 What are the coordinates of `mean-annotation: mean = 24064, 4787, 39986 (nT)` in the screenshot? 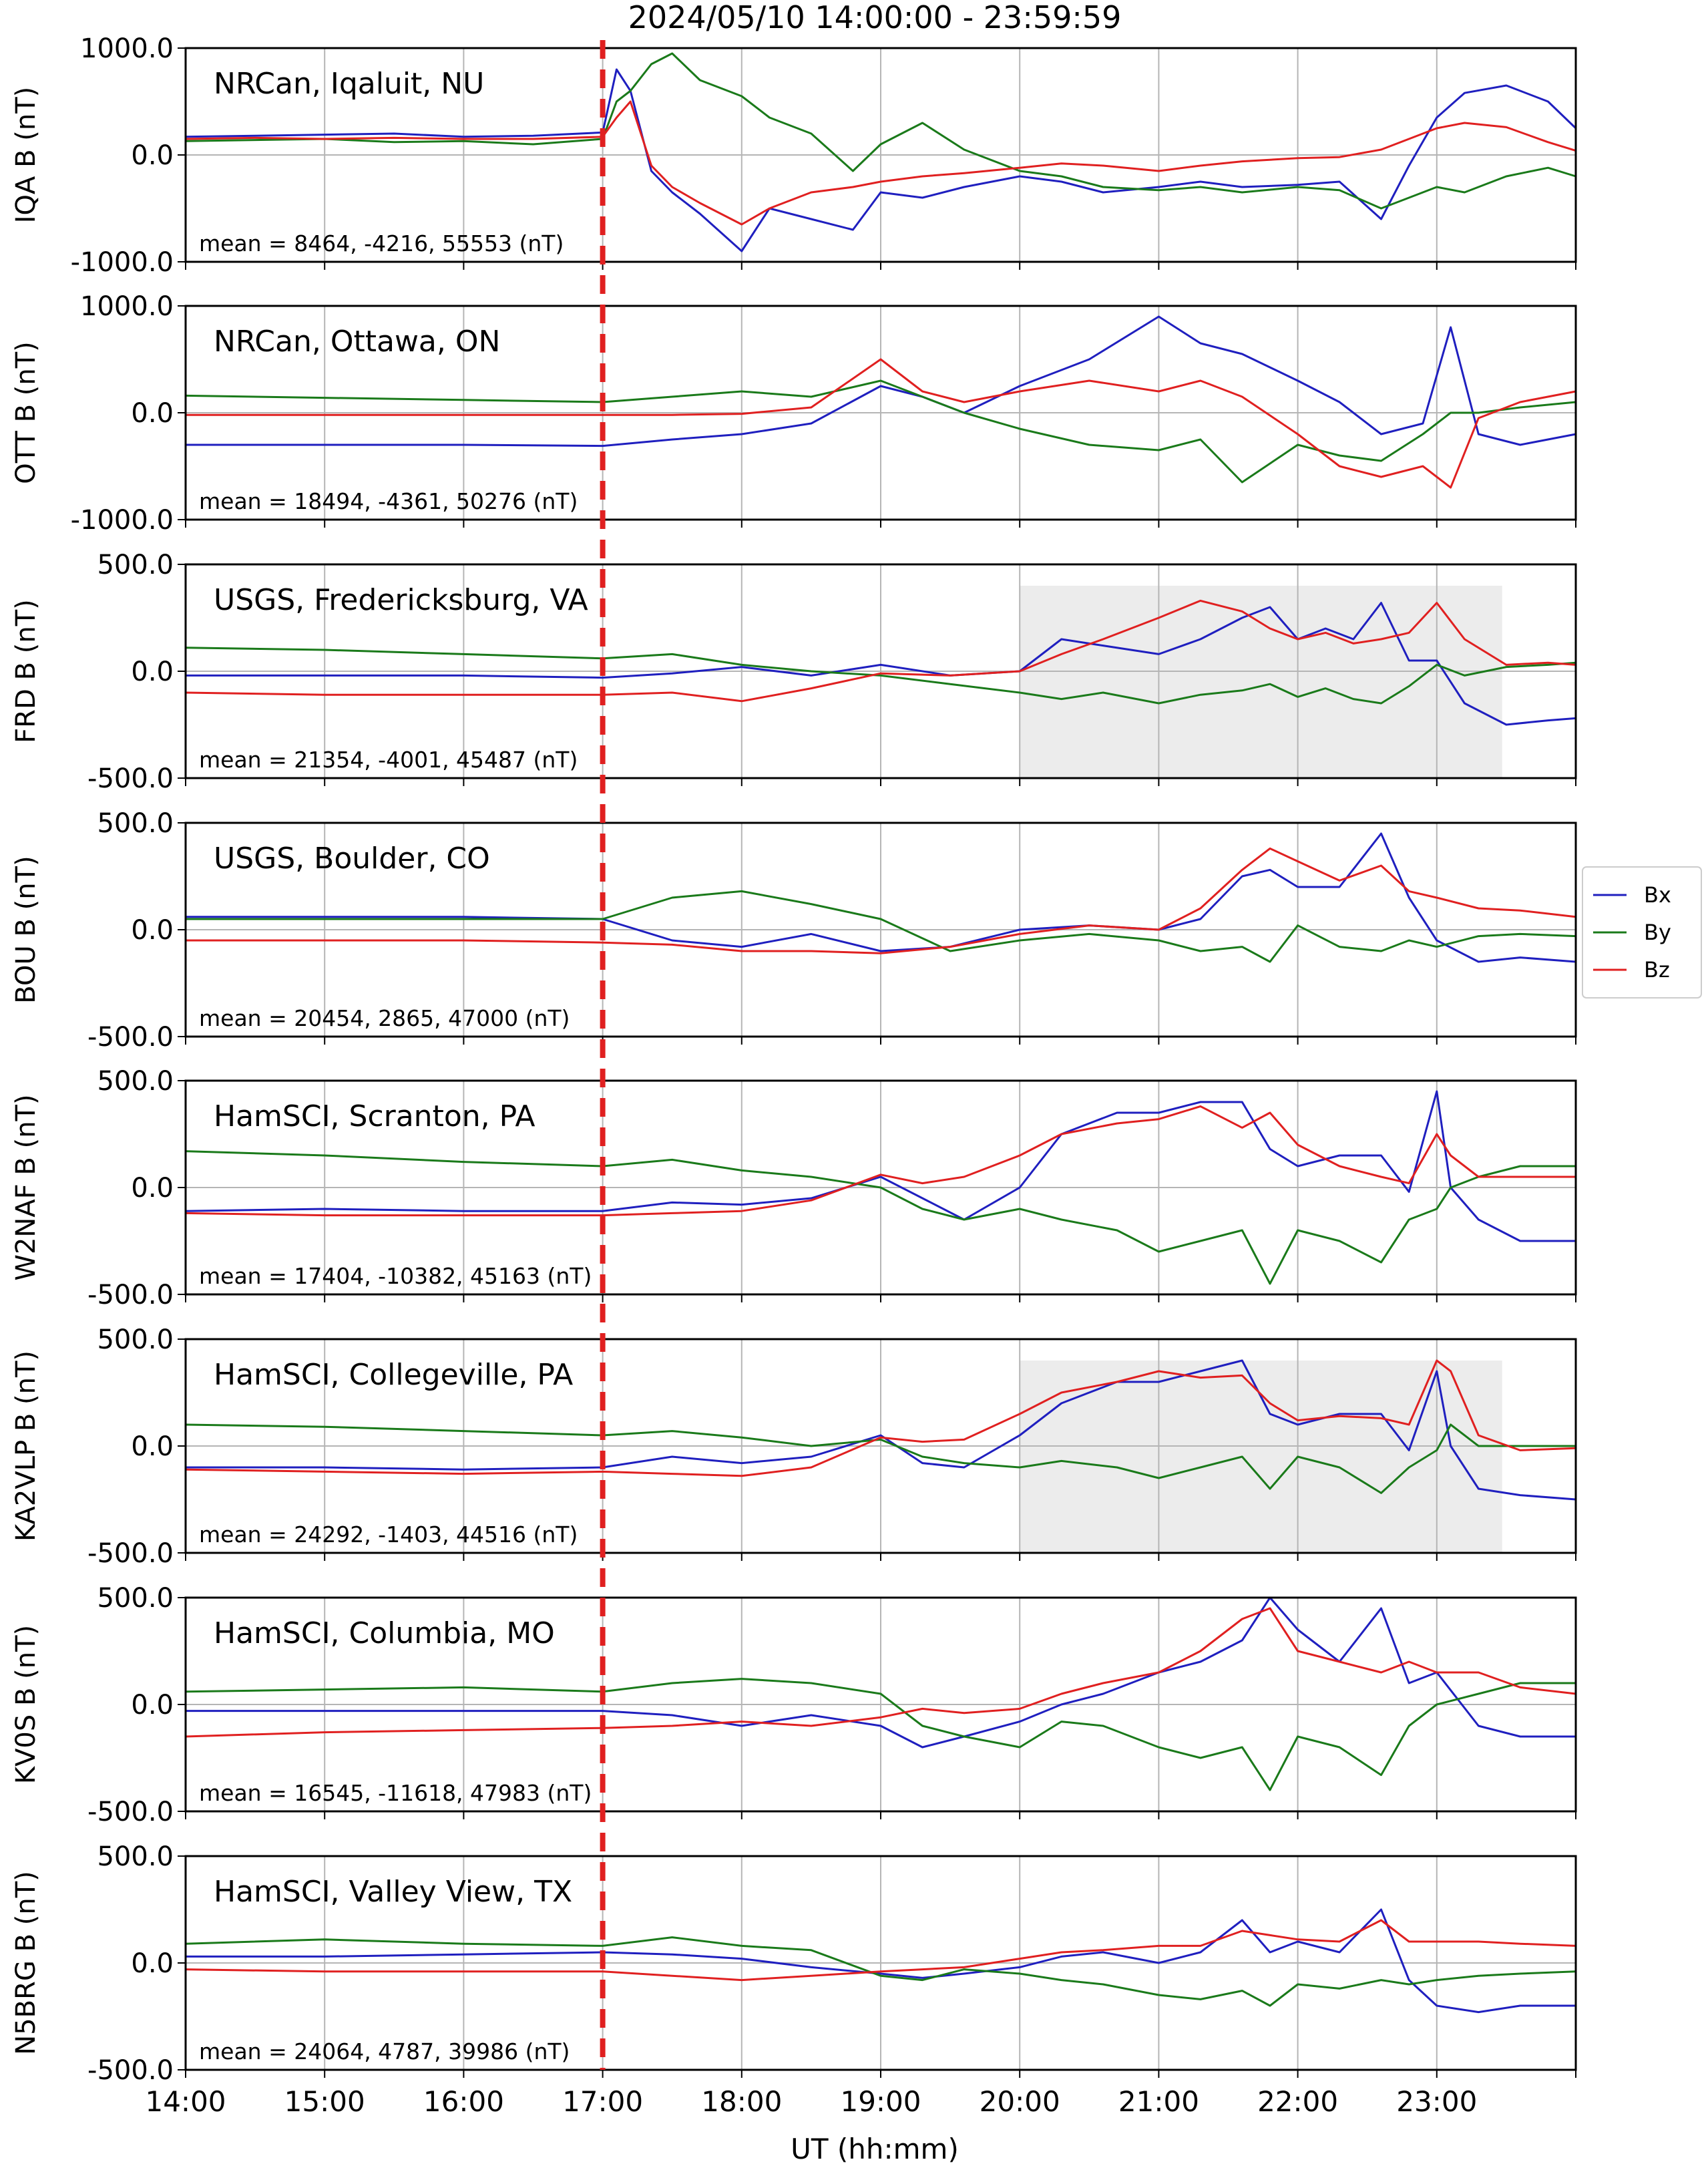 It's located at (384, 2051).